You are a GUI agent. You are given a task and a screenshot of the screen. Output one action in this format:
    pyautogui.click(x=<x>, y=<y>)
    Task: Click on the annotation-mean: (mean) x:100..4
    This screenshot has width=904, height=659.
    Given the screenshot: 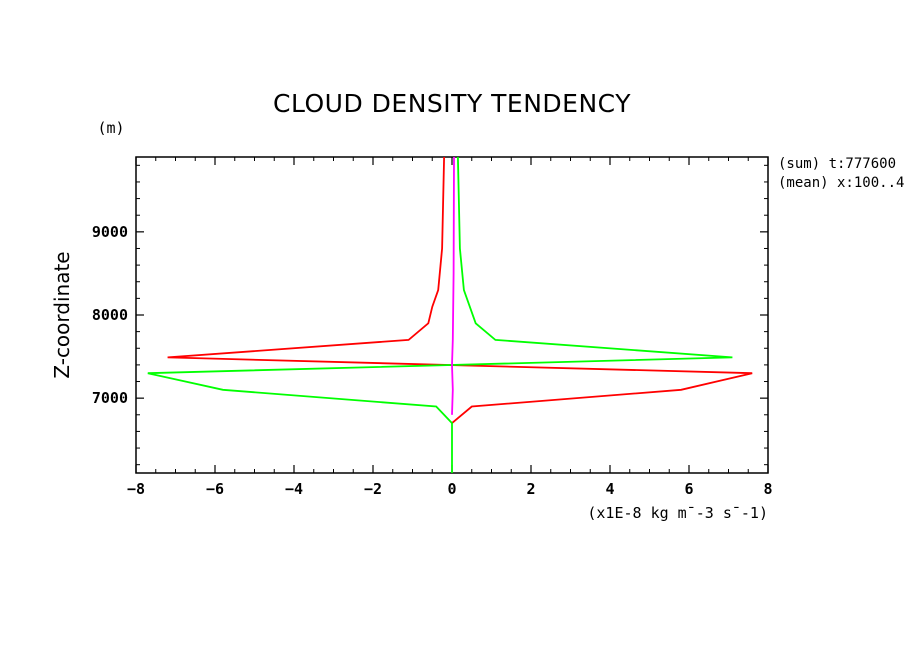 What is the action you would take?
    pyautogui.click(x=841, y=183)
    